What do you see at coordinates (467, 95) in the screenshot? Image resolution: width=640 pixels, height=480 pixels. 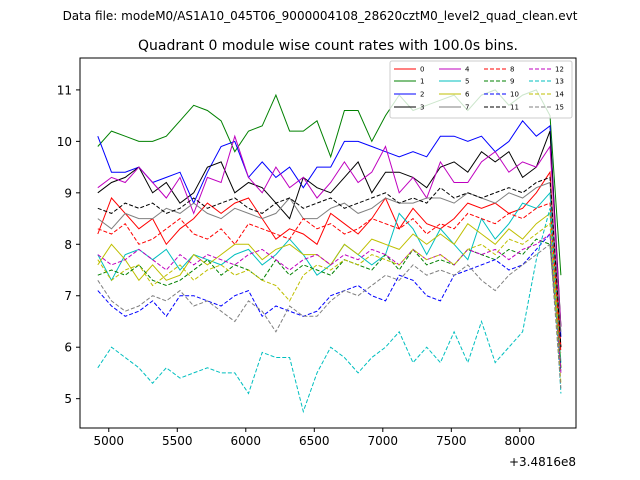 I see `legend-label-6: 6` at bounding box center [467, 95].